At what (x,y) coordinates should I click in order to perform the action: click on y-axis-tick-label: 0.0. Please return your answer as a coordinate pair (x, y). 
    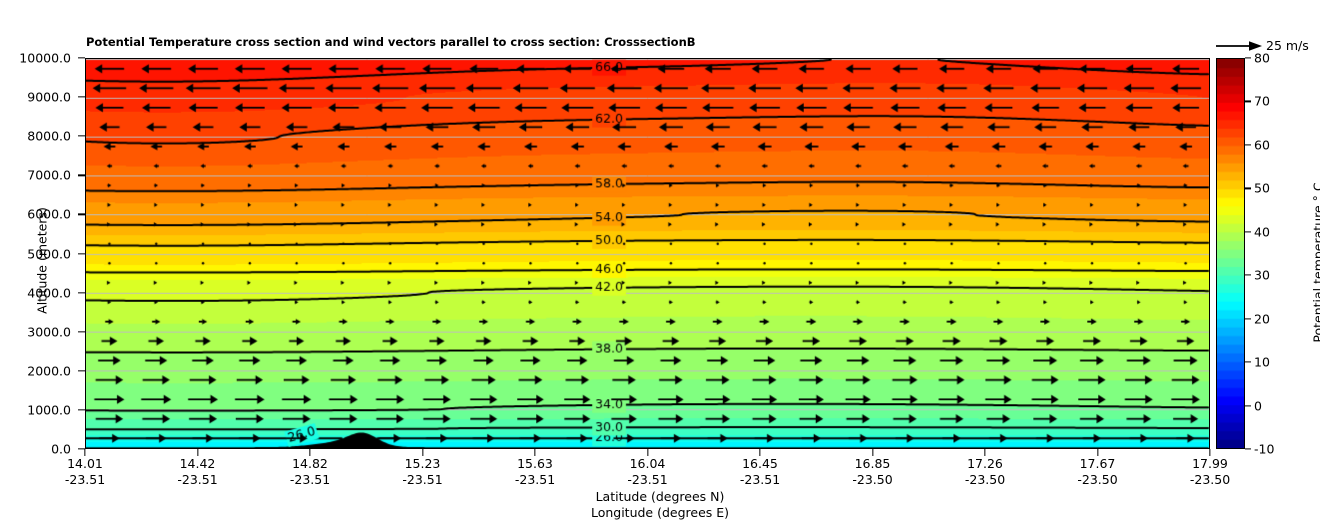
    Looking at the image, I should click on (61, 449).